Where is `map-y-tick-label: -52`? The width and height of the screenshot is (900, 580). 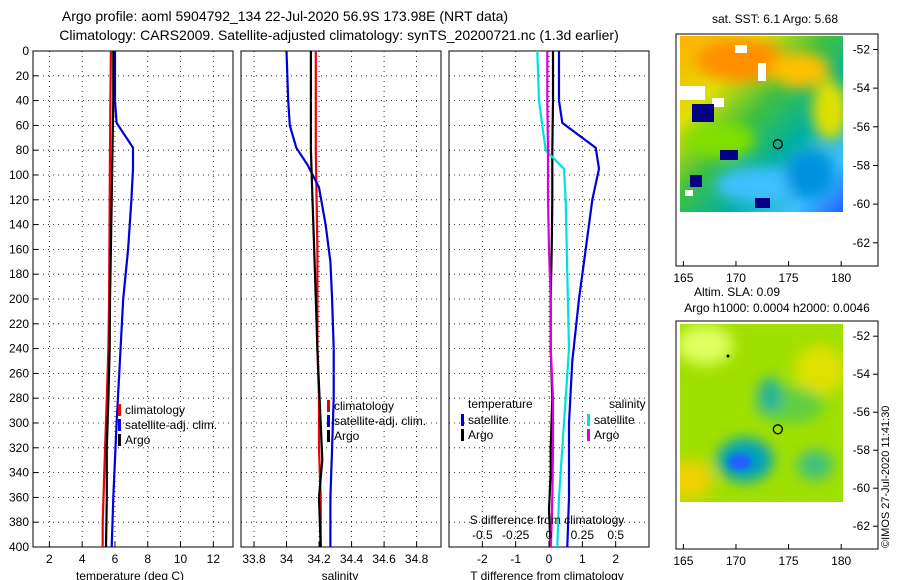 map-y-tick-label: -52 is located at coordinates (862, 336).